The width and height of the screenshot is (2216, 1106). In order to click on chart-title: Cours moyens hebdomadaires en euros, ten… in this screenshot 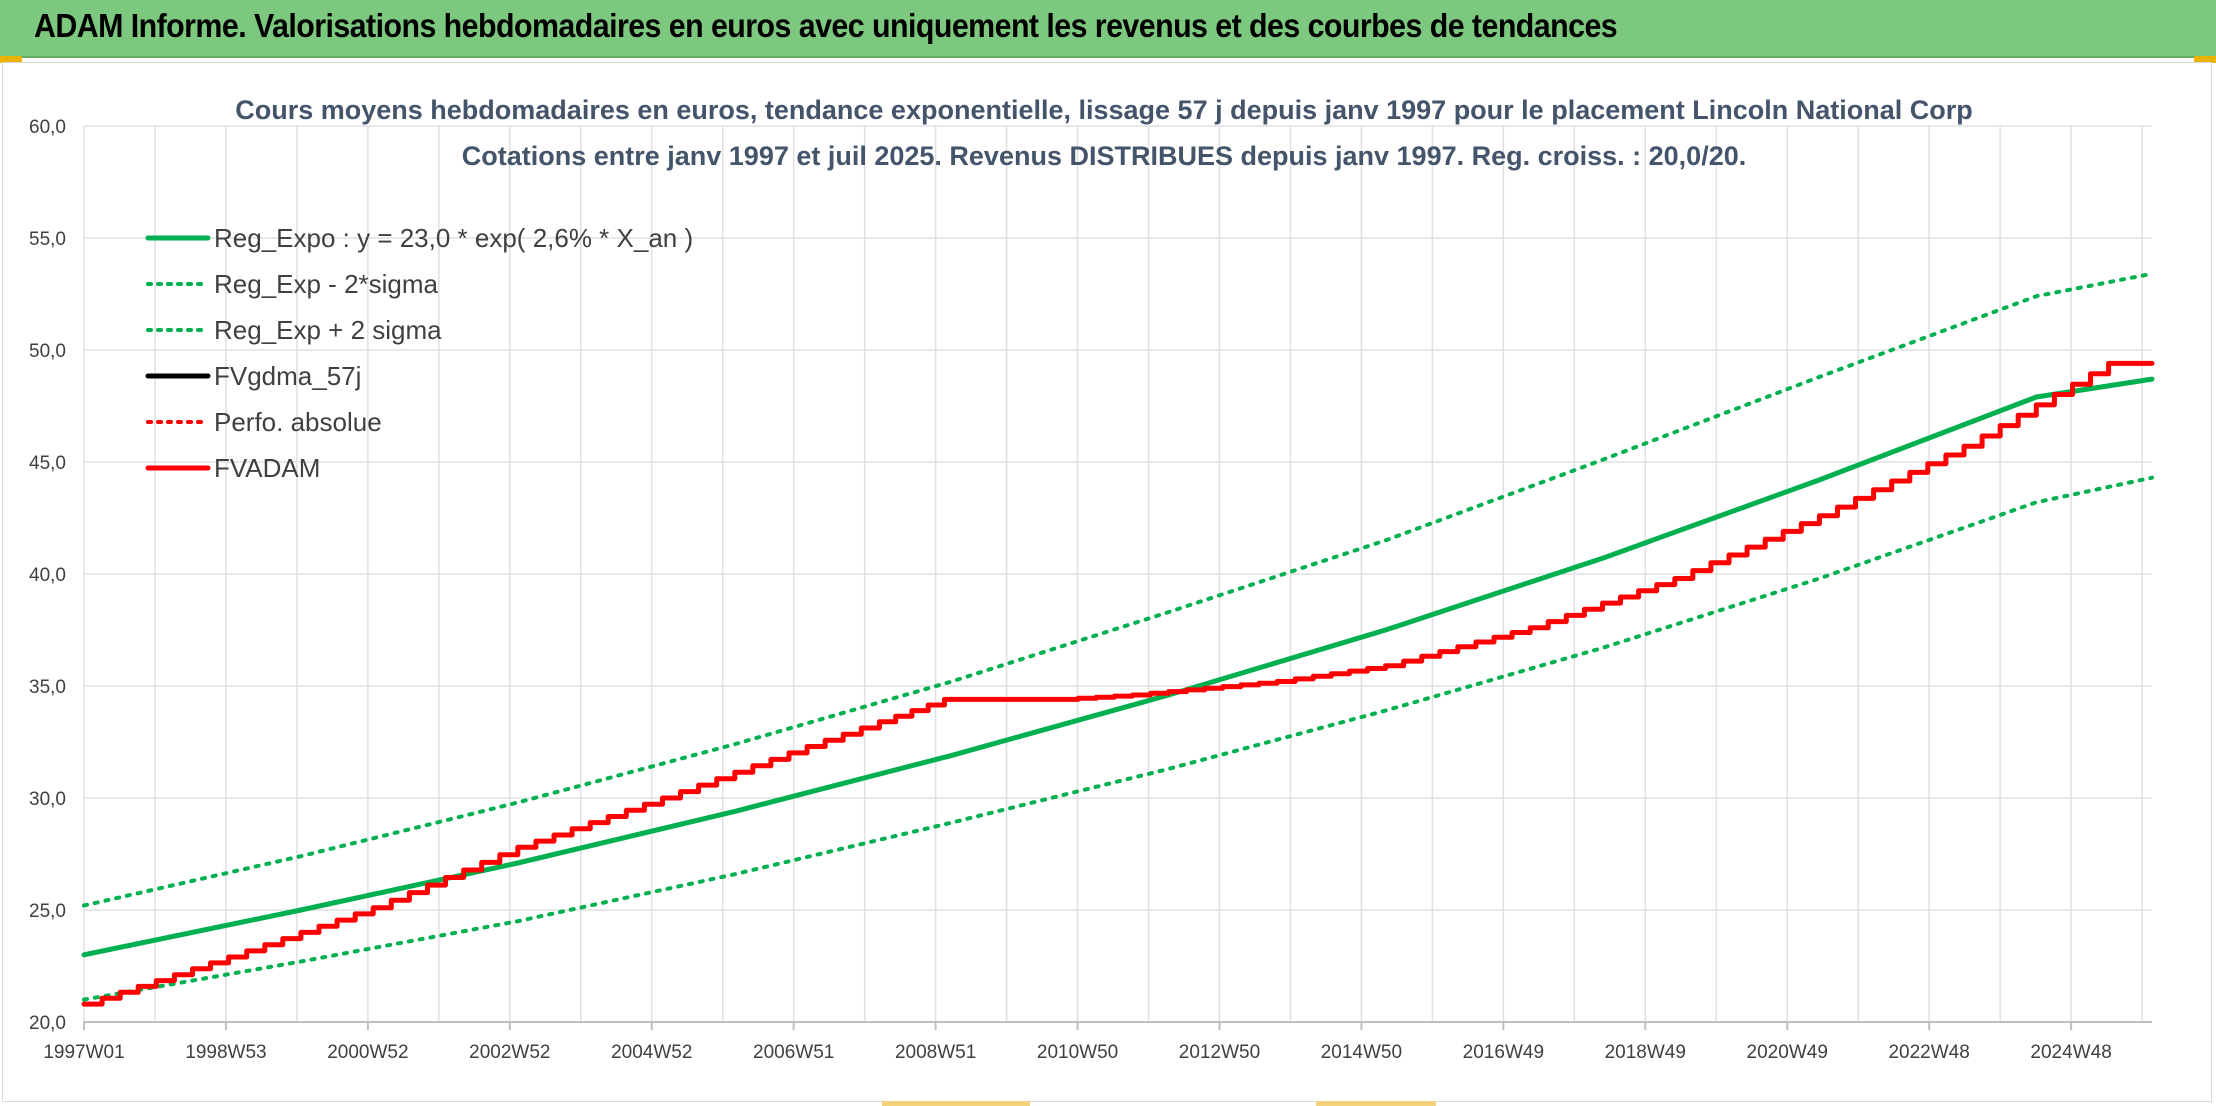, I will do `click(1104, 110)`.